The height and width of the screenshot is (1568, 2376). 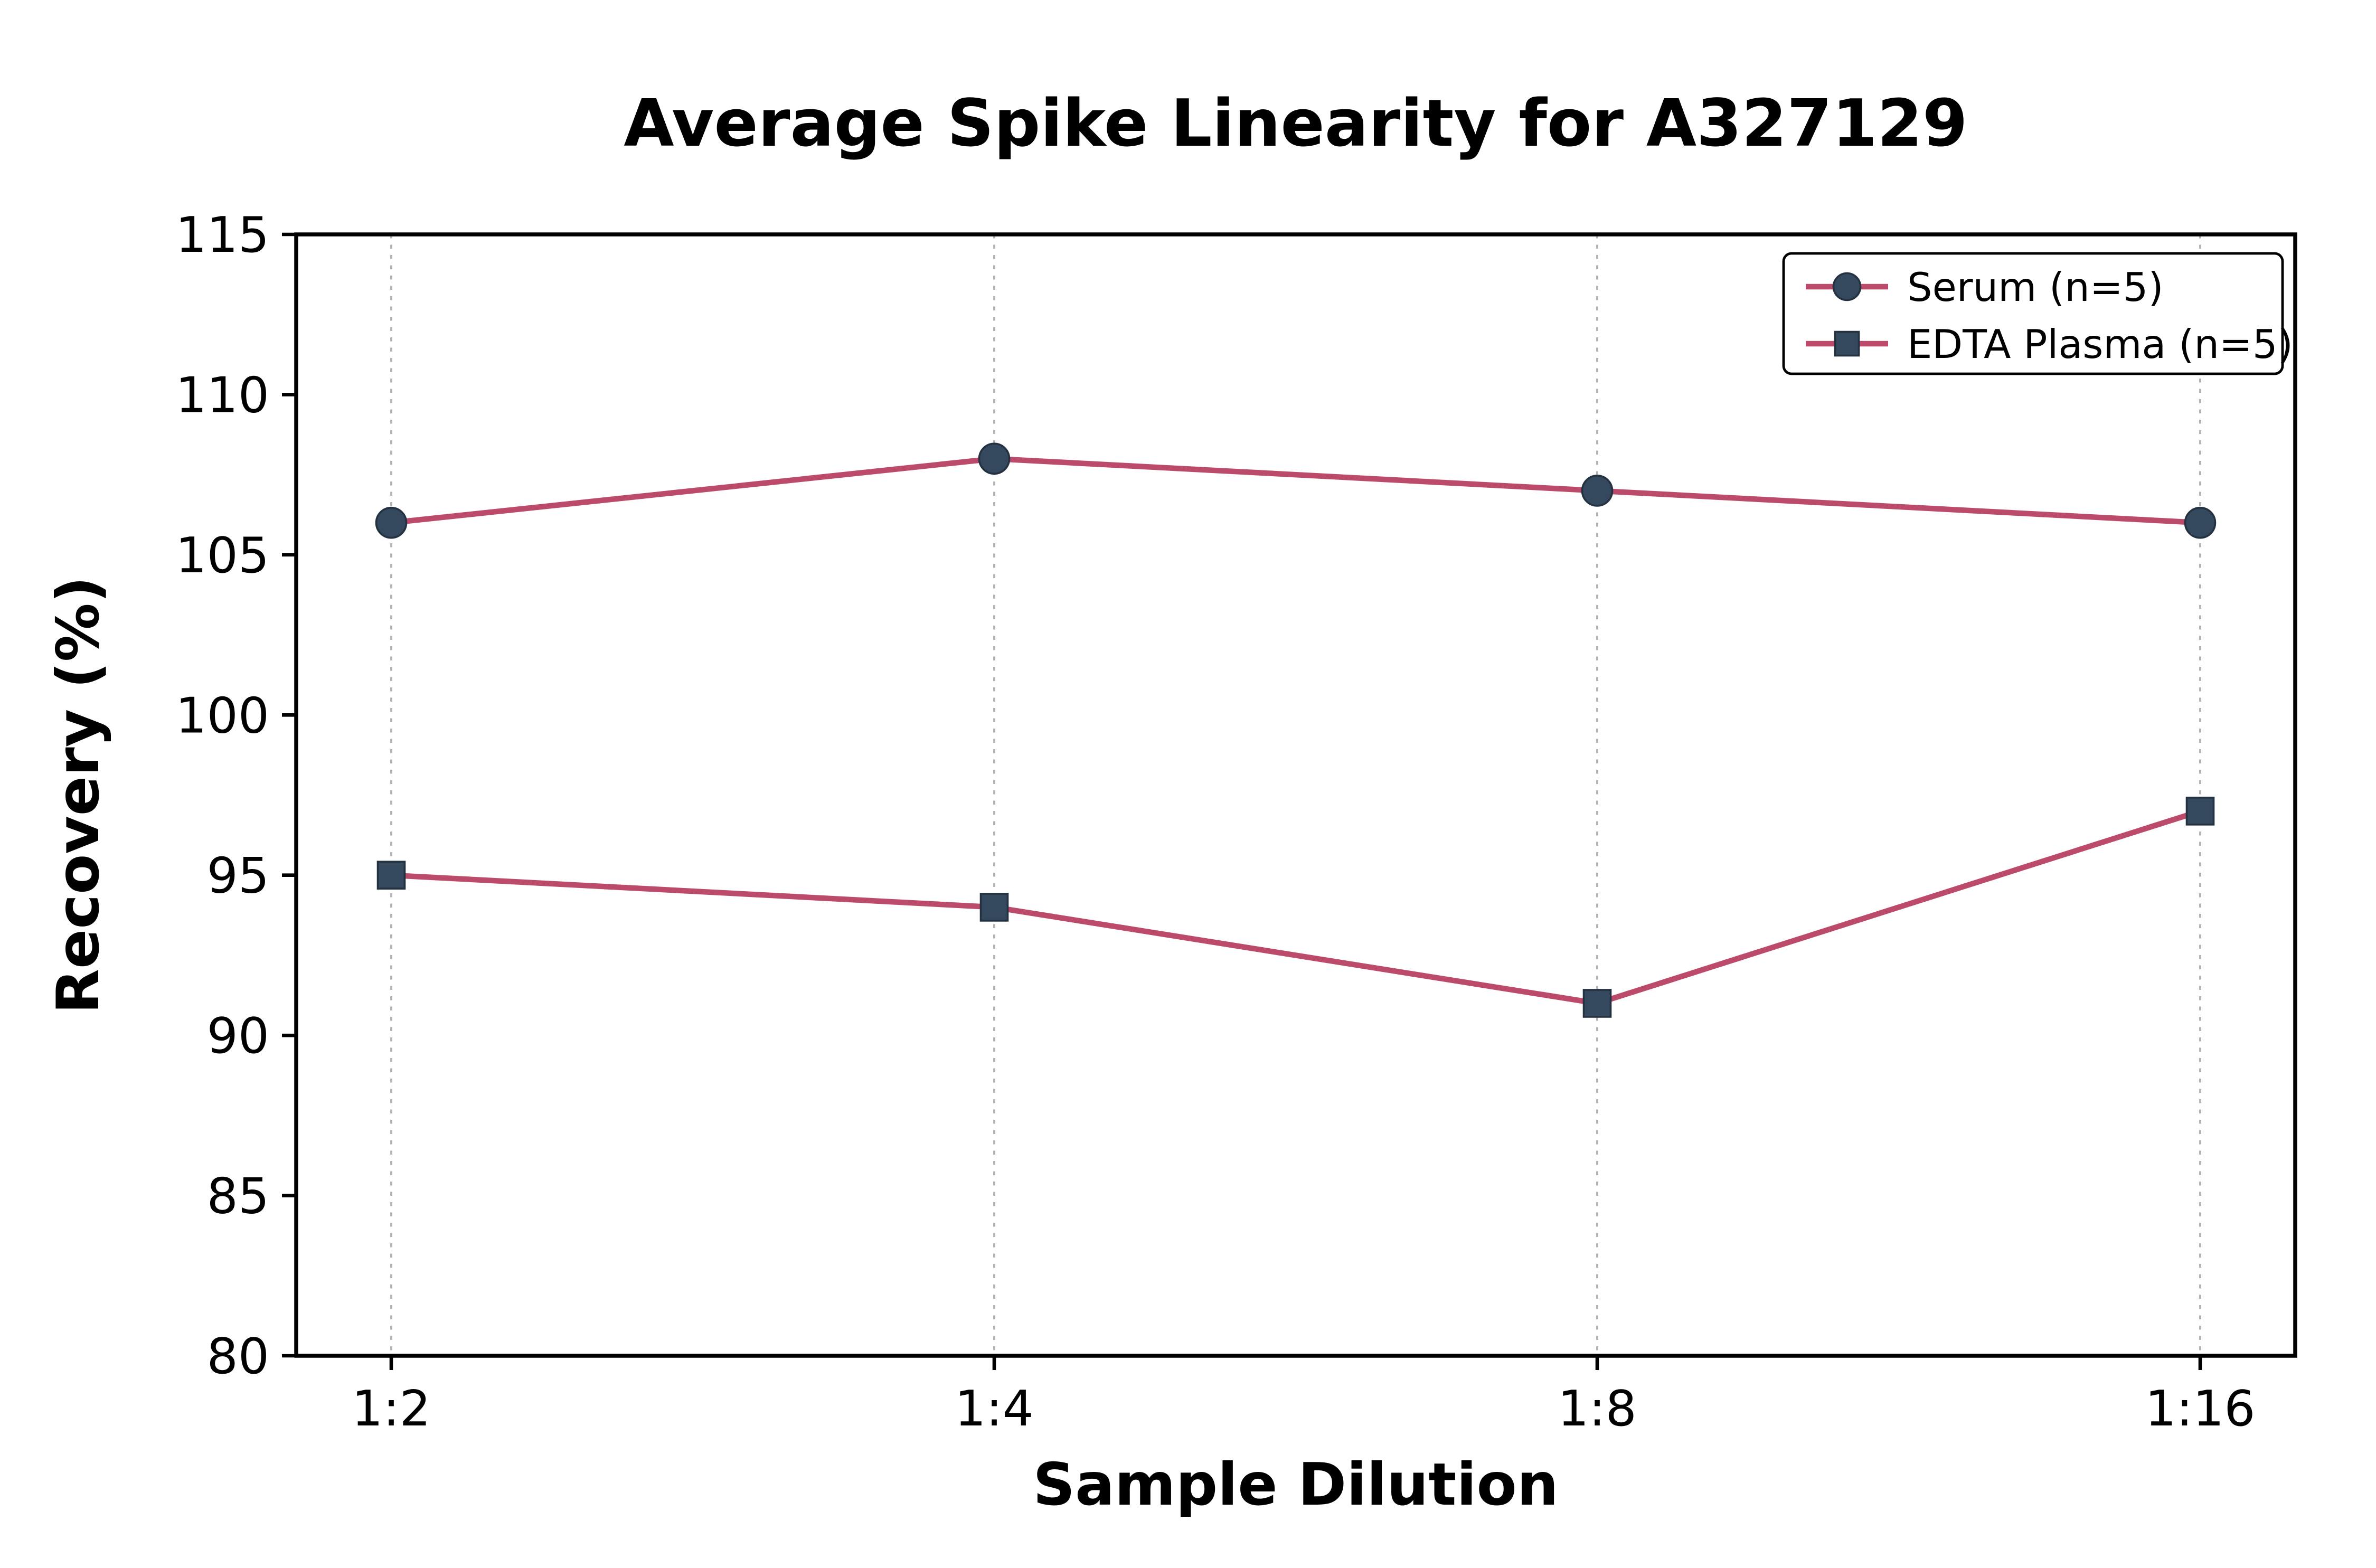 I want to click on legend-serum-marker-icon, so click(x=1847, y=286).